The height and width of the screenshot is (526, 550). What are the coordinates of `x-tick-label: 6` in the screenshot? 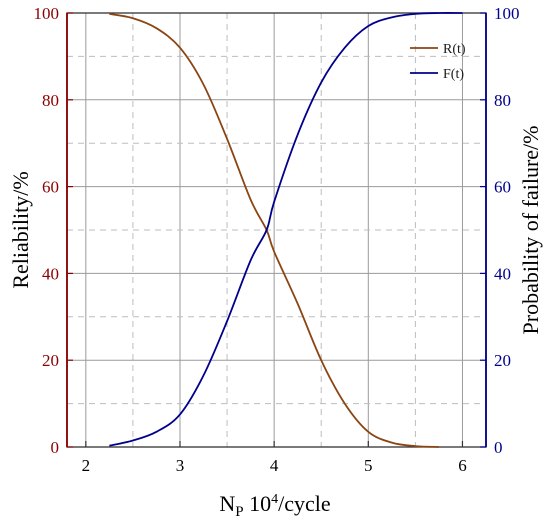 It's located at (462, 465).